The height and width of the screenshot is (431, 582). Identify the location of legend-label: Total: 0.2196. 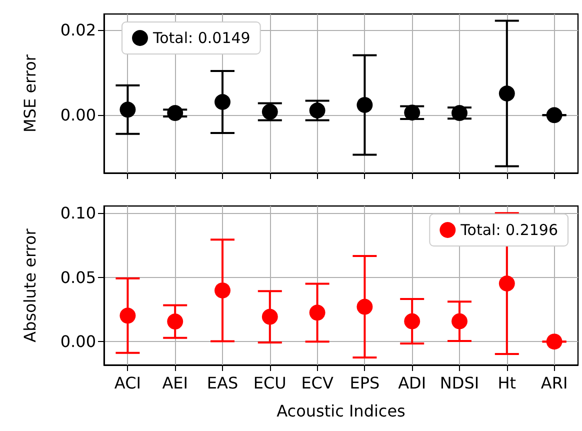
(509, 230).